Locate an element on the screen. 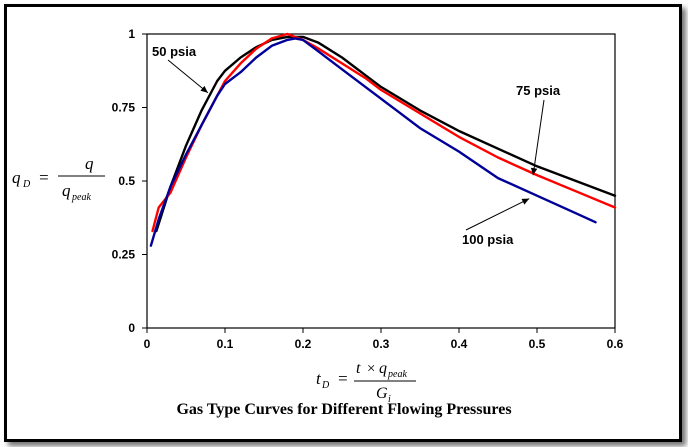 The width and height of the screenshot is (688, 447). annotation-label-50-psia: 50 psia is located at coordinates (174, 51).